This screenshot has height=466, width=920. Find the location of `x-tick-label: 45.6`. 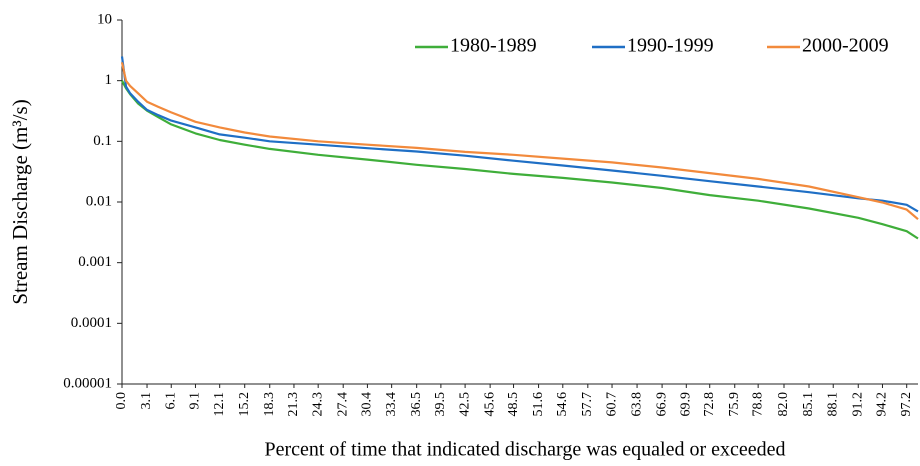

x-tick-label: 45.6 is located at coordinates (489, 404).